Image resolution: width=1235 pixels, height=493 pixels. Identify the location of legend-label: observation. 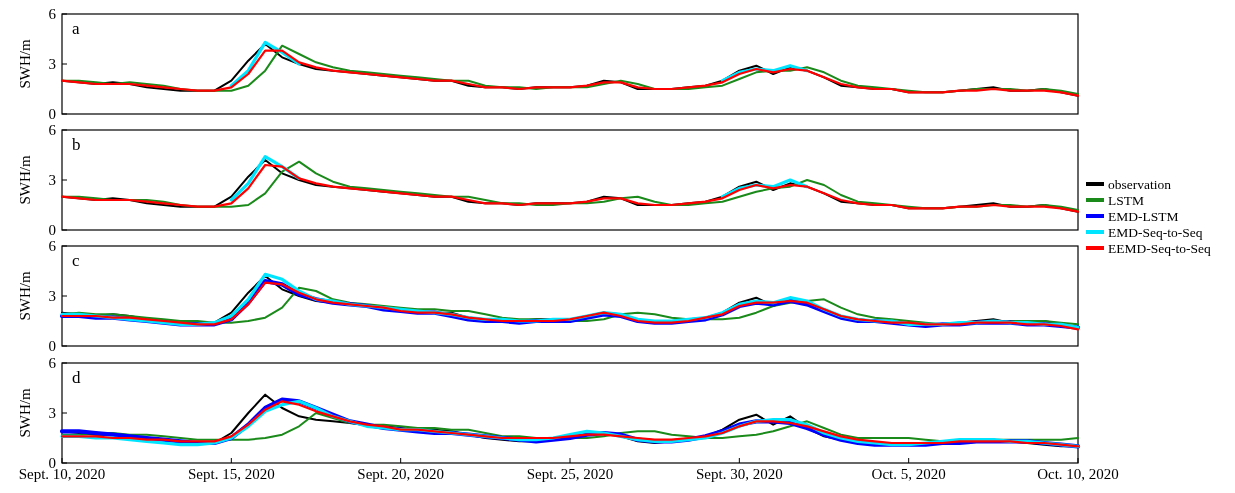
(1140, 184).